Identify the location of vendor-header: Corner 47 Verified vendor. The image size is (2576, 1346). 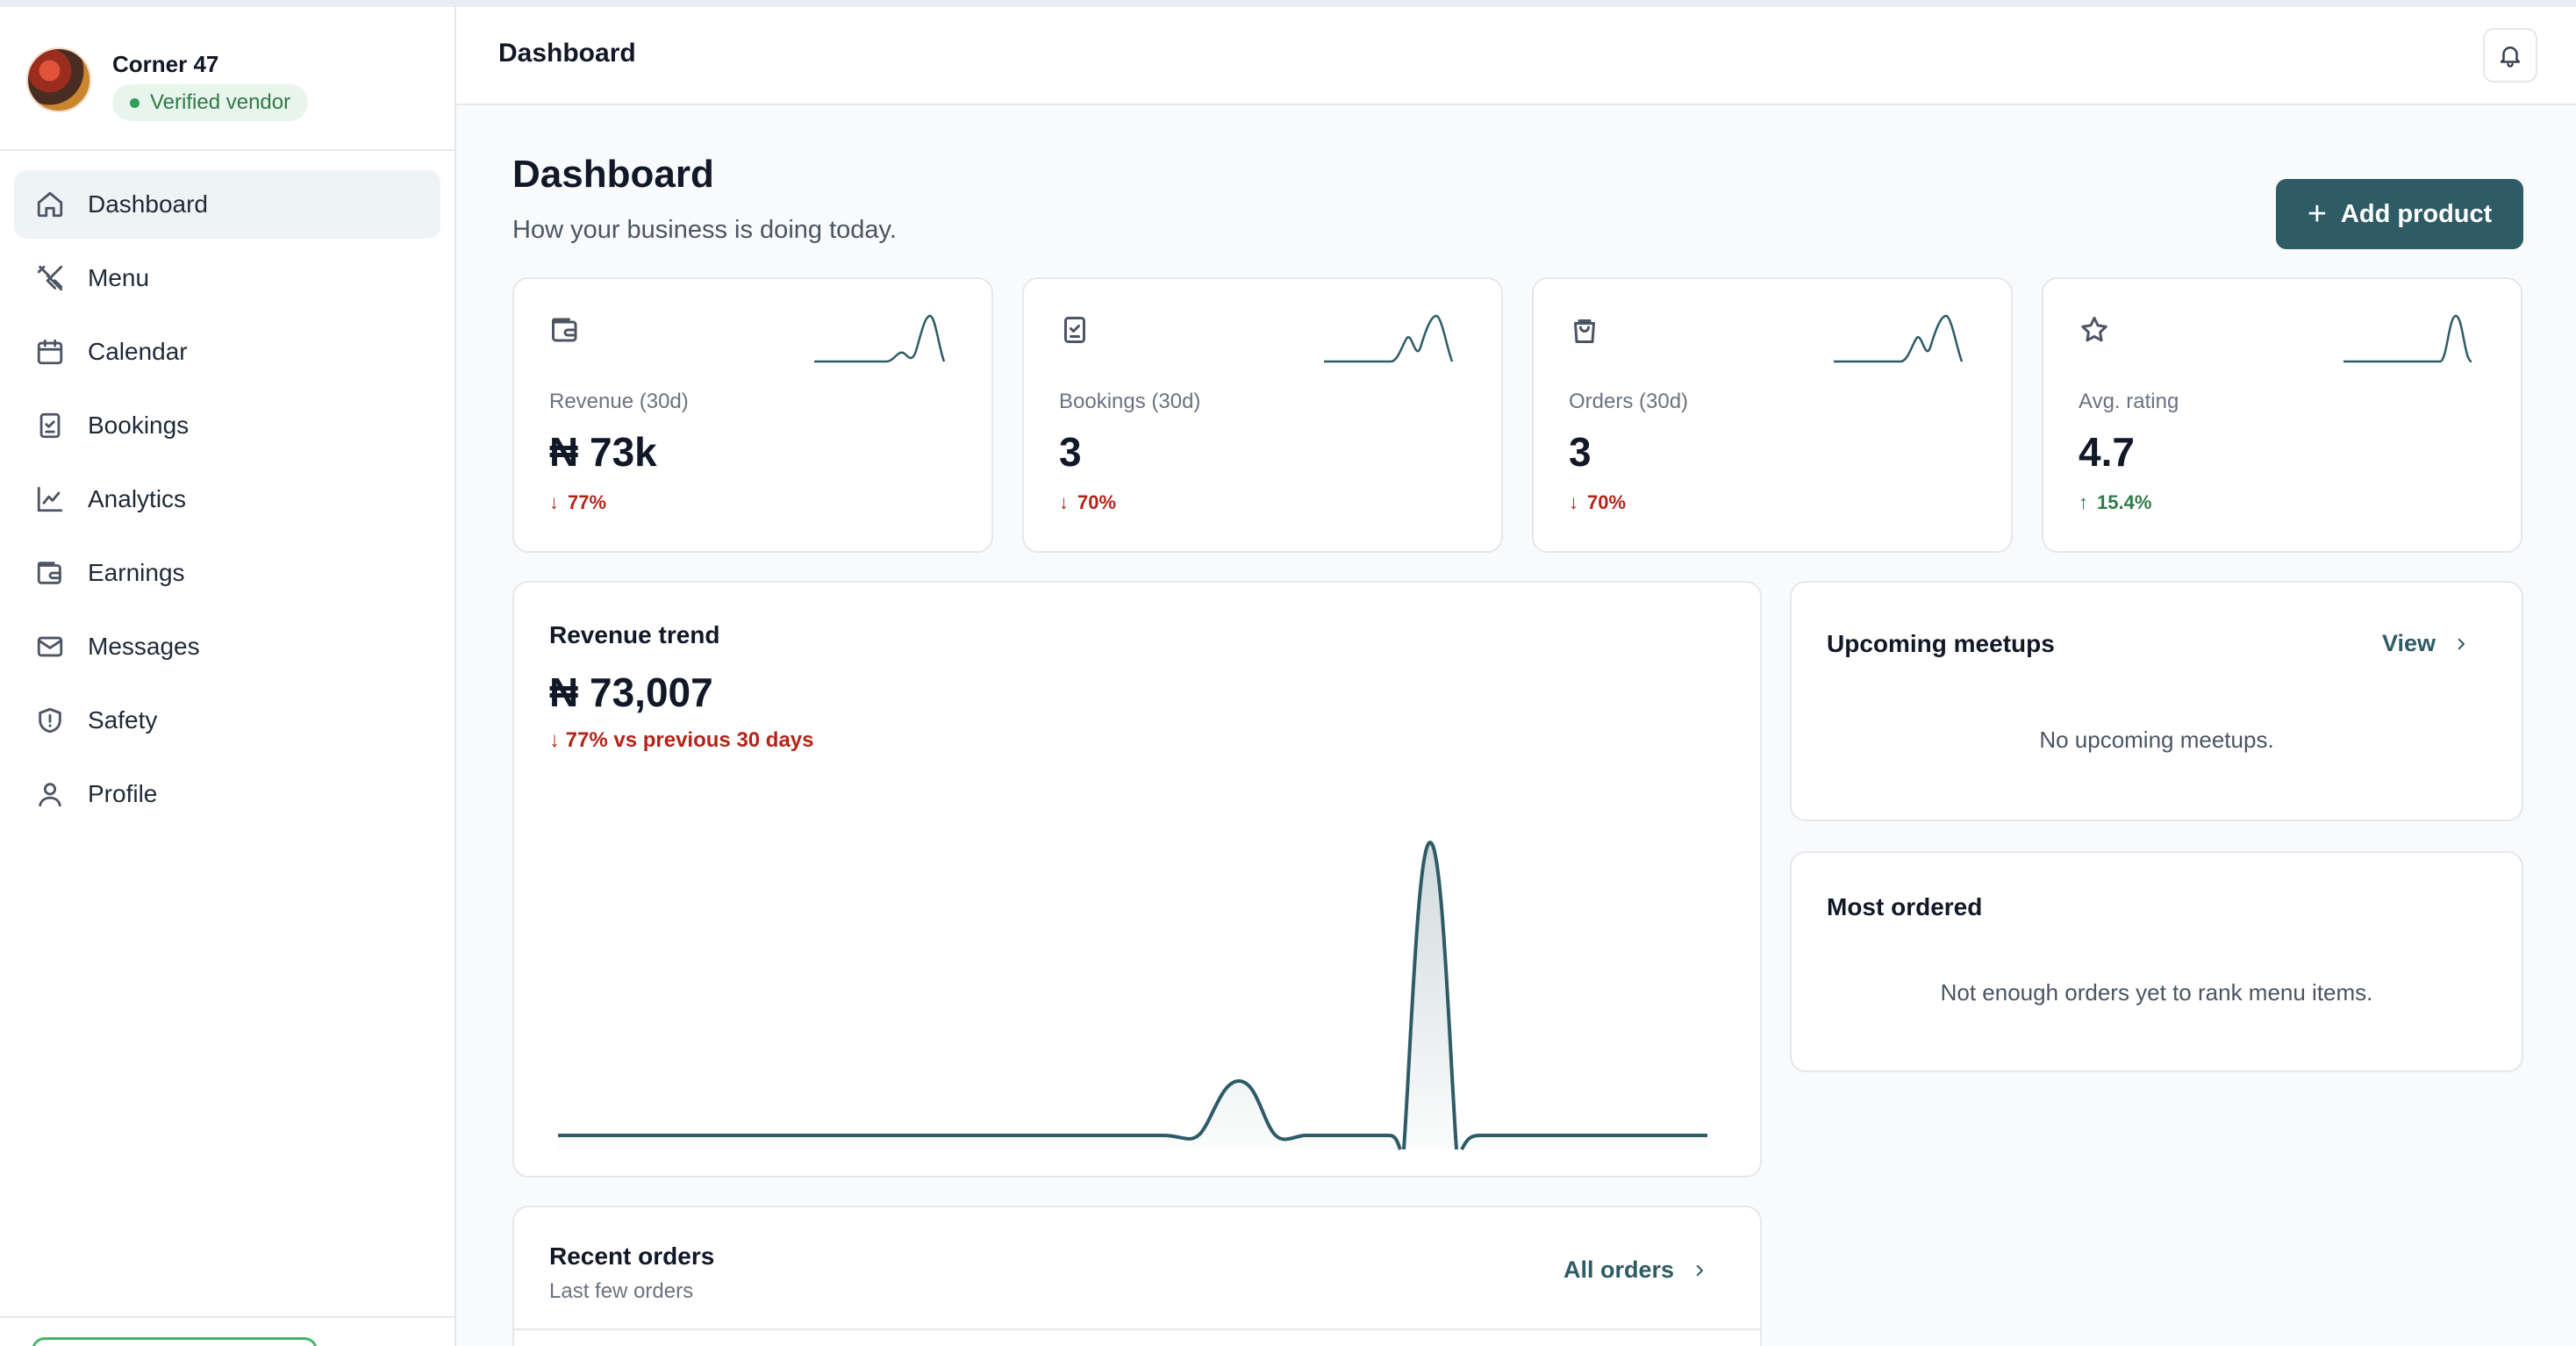
(227, 79).